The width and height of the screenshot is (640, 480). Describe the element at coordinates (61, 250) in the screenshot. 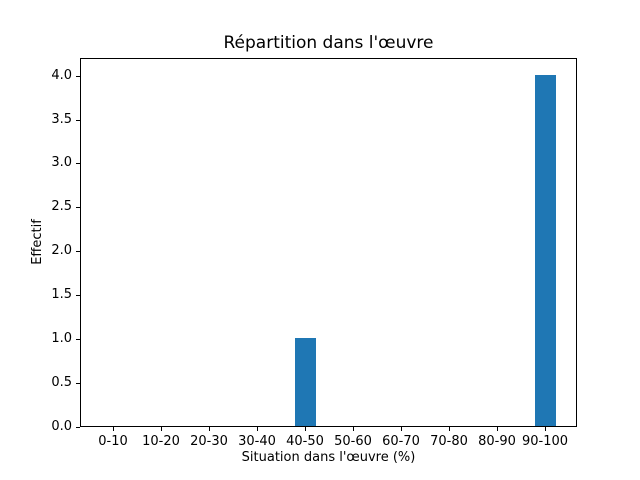

I see `y-tick-label: 2.0` at that location.